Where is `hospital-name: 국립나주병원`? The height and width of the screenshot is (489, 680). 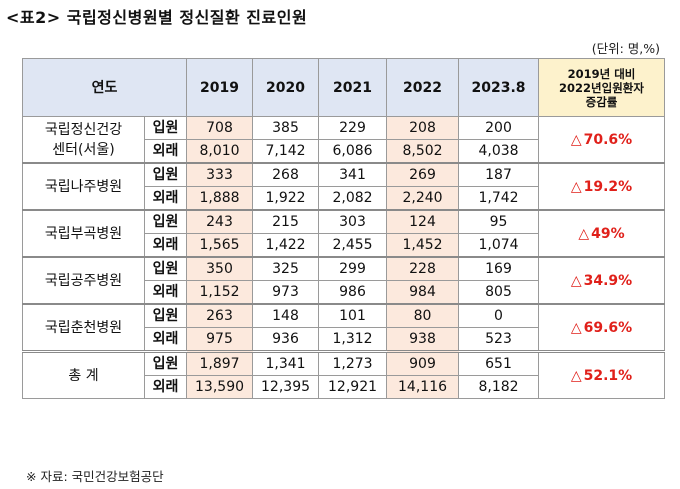
hospital-name: 국립나주병원 is located at coordinates (83, 186).